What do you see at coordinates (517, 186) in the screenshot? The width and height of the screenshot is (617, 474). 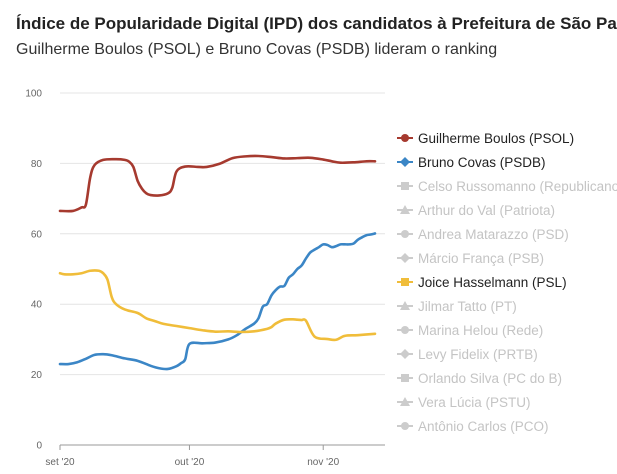 I see `legend-label: Celso Russomanno (Republicanos)` at bounding box center [517, 186].